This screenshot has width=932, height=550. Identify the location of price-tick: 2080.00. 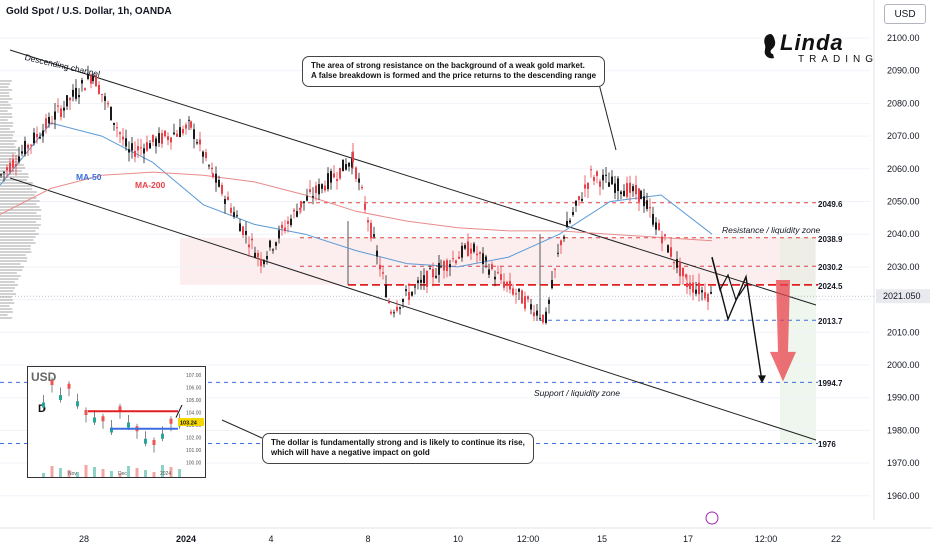
(903, 103).